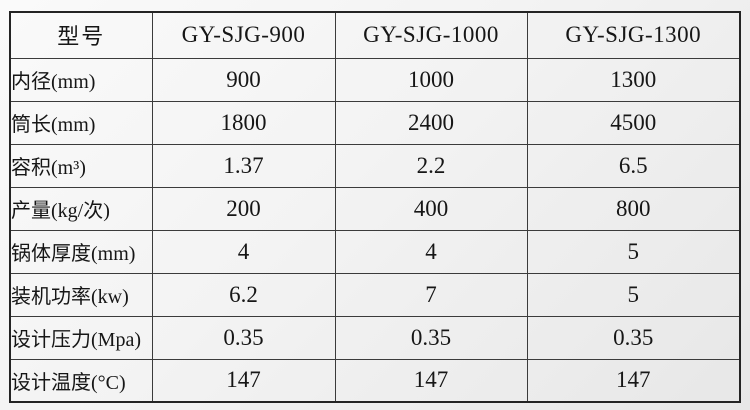 The image size is (750, 410). What do you see at coordinates (243, 208) in the screenshot?
I see `cell-value: 200` at bounding box center [243, 208].